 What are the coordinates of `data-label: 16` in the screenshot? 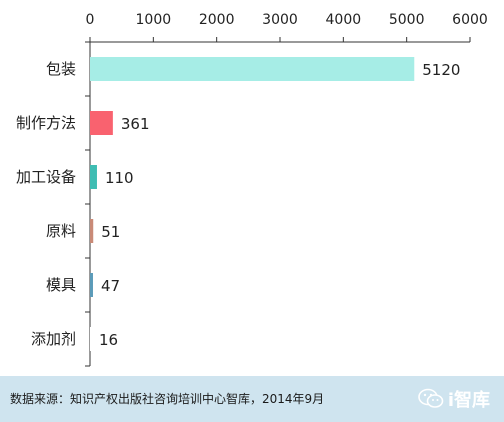 It's located at (108, 340).